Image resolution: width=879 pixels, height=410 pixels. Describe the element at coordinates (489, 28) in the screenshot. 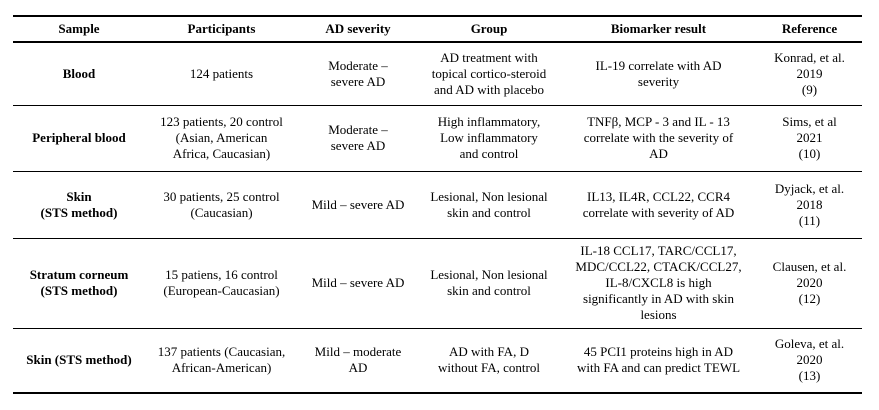

I see `column-header-group: Group` at that location.